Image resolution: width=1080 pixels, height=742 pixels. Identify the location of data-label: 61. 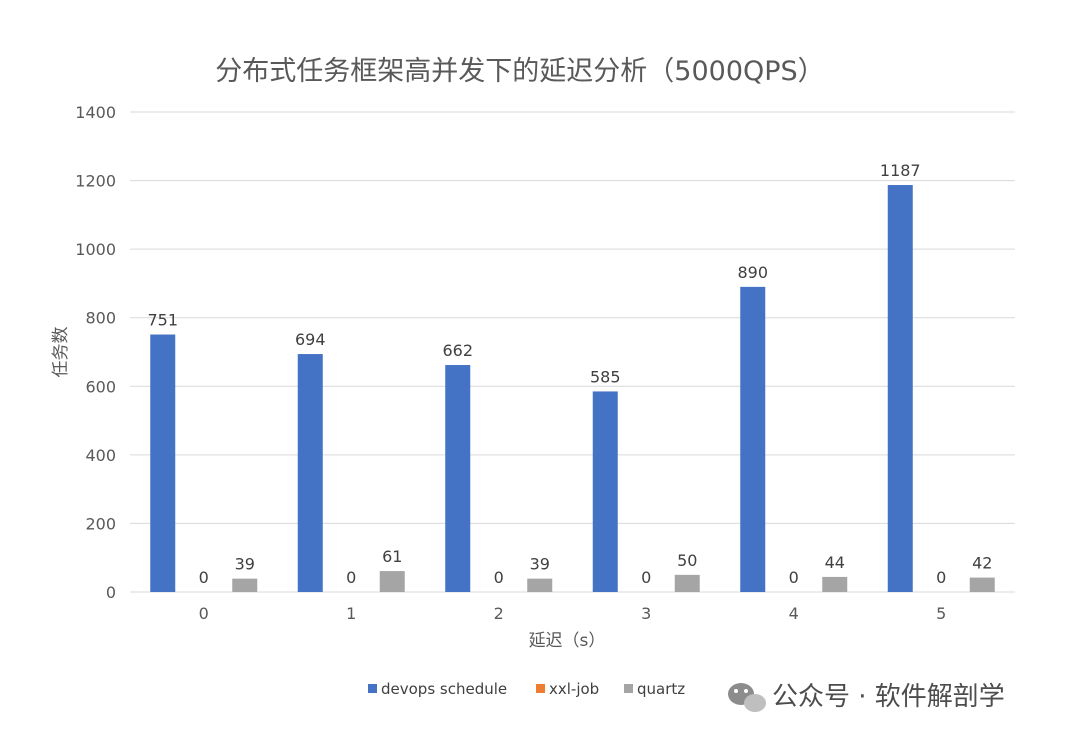
(392, 556).